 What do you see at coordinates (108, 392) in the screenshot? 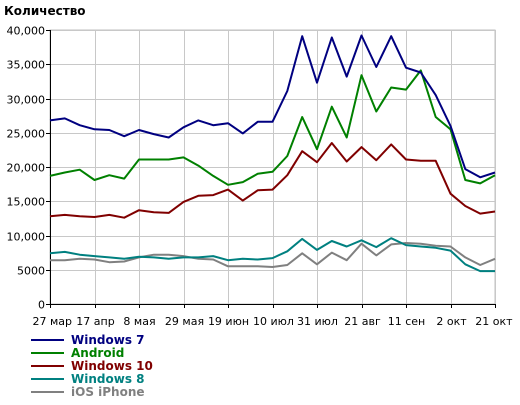
I see `legend-label-ios-iphone: iOS iPhone` at bounding box center [108, 392].